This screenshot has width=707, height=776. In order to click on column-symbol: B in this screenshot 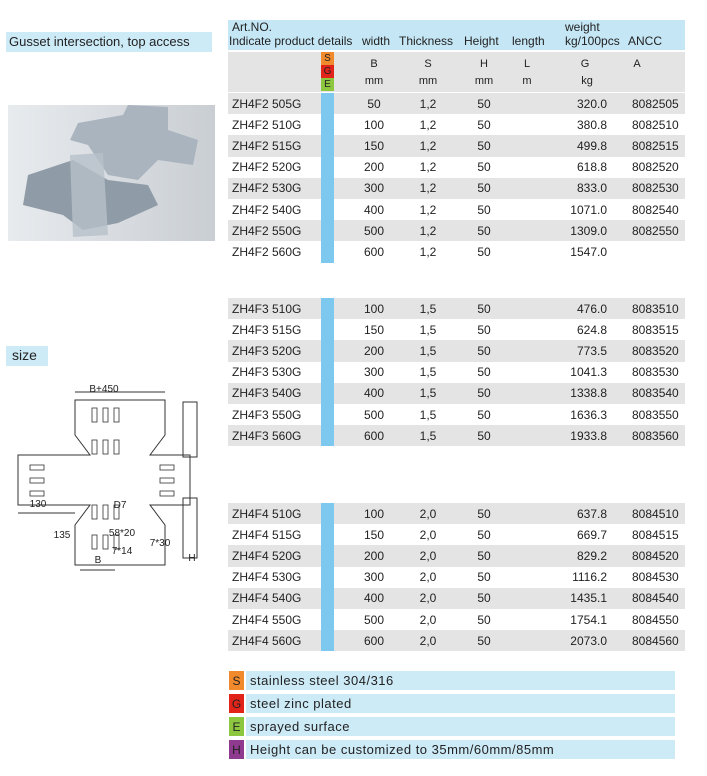, I will do `click(374, 64)`.